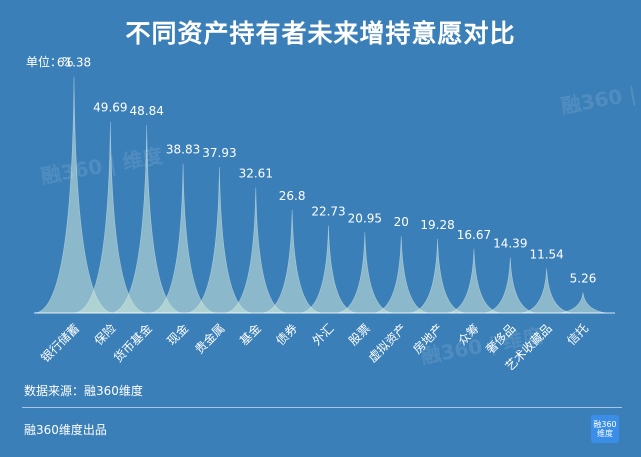 The height and width of the screenshot is (457, 641). What do you see at coordinates (292, 196) in the screenshot?
I see `value-label-6: 26.8` at bounding box center [292, 196].